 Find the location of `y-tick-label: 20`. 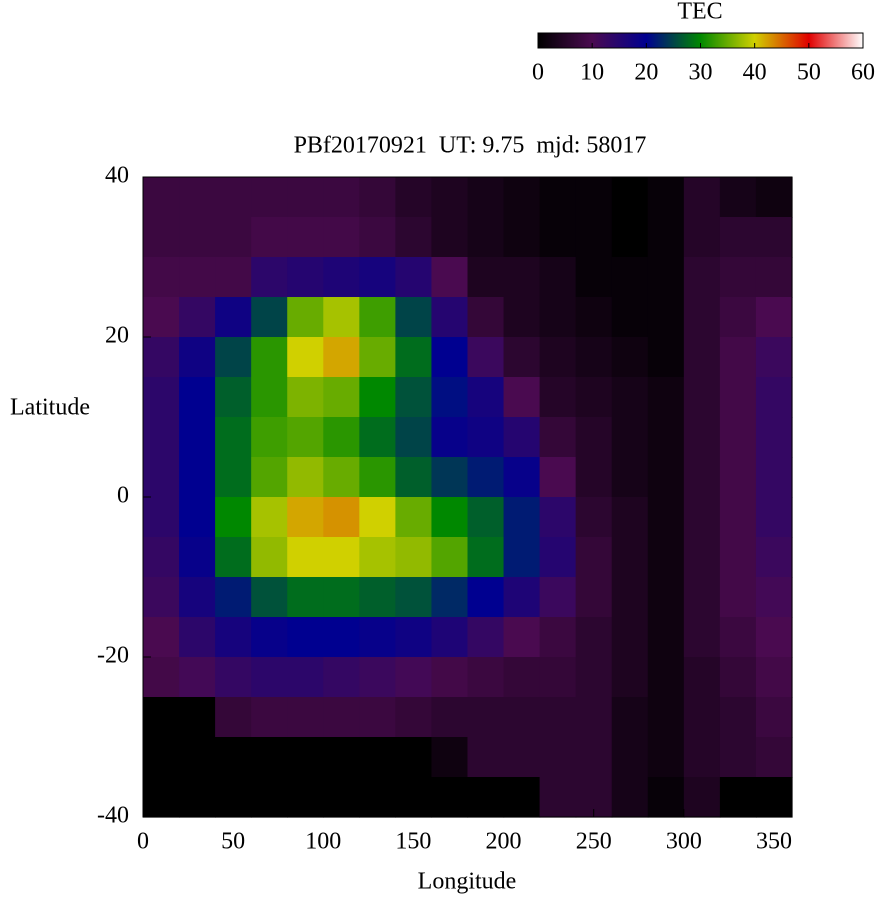

y-tick-label: 20 is located at coordinates (117, 336).